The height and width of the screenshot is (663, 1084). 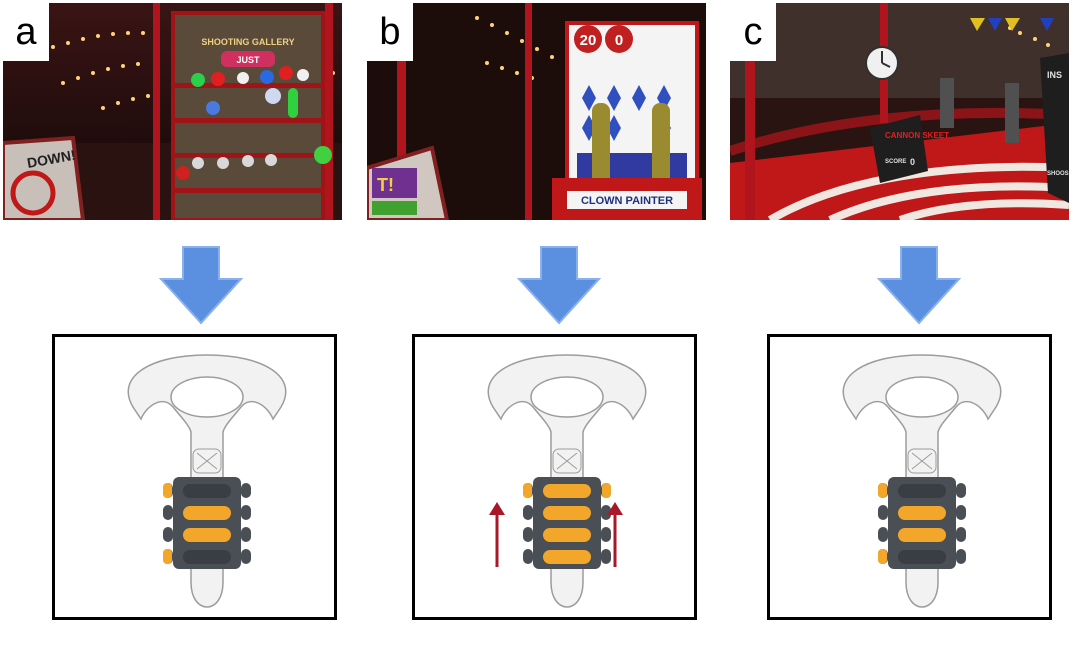 I want to click on scene-image-shooting-gallery: SHOOTING GALLERY JUST DOWN! a, so click(x=172, y=111).